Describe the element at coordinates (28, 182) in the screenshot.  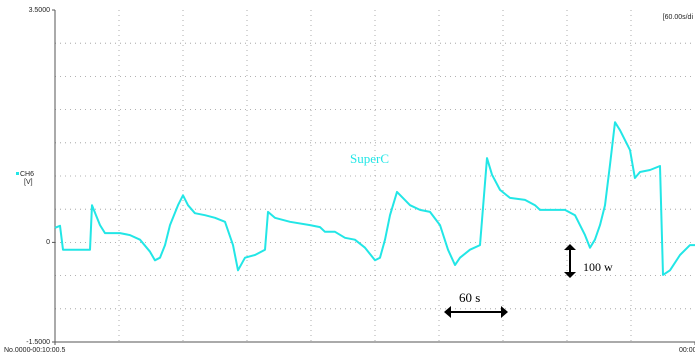
I see `unit-label: [V]` at that location.